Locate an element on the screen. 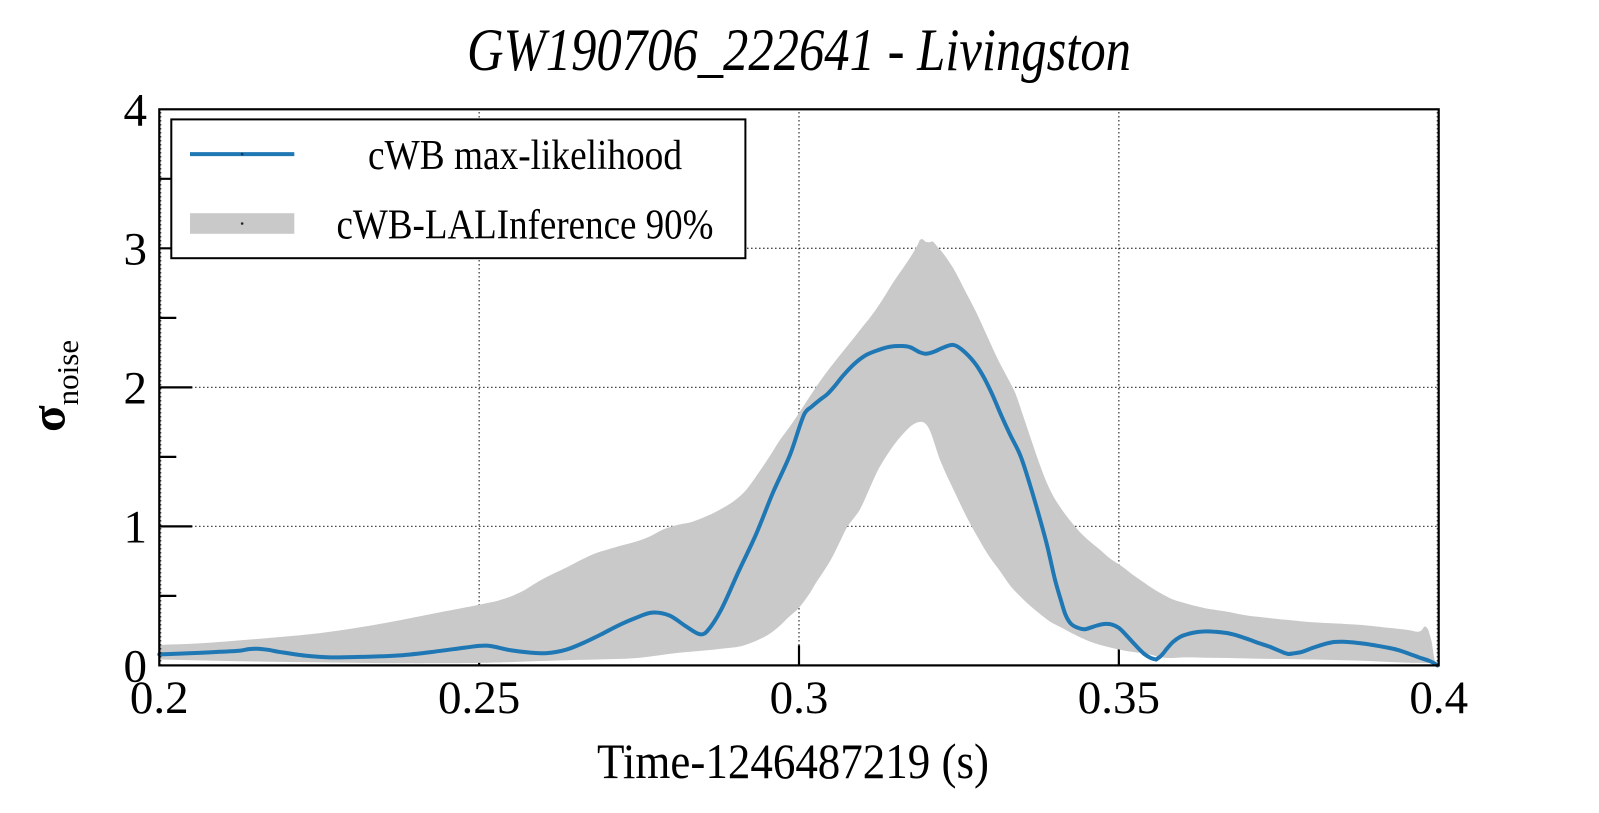 Image resolution: width=1599 pixels, height=813 pixels. legend: cWB max-likelihood cWB-LALInference 90% is located at coordinates (458, 189).